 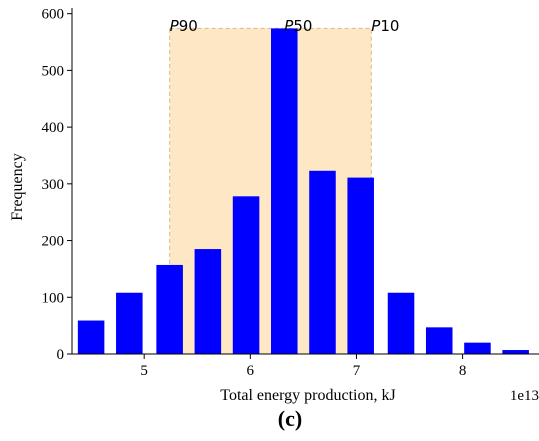 What do you see at coordinates (184, 26) in the screenshot?
I see `percentile-label: P90` at bounding box center [184, 26].